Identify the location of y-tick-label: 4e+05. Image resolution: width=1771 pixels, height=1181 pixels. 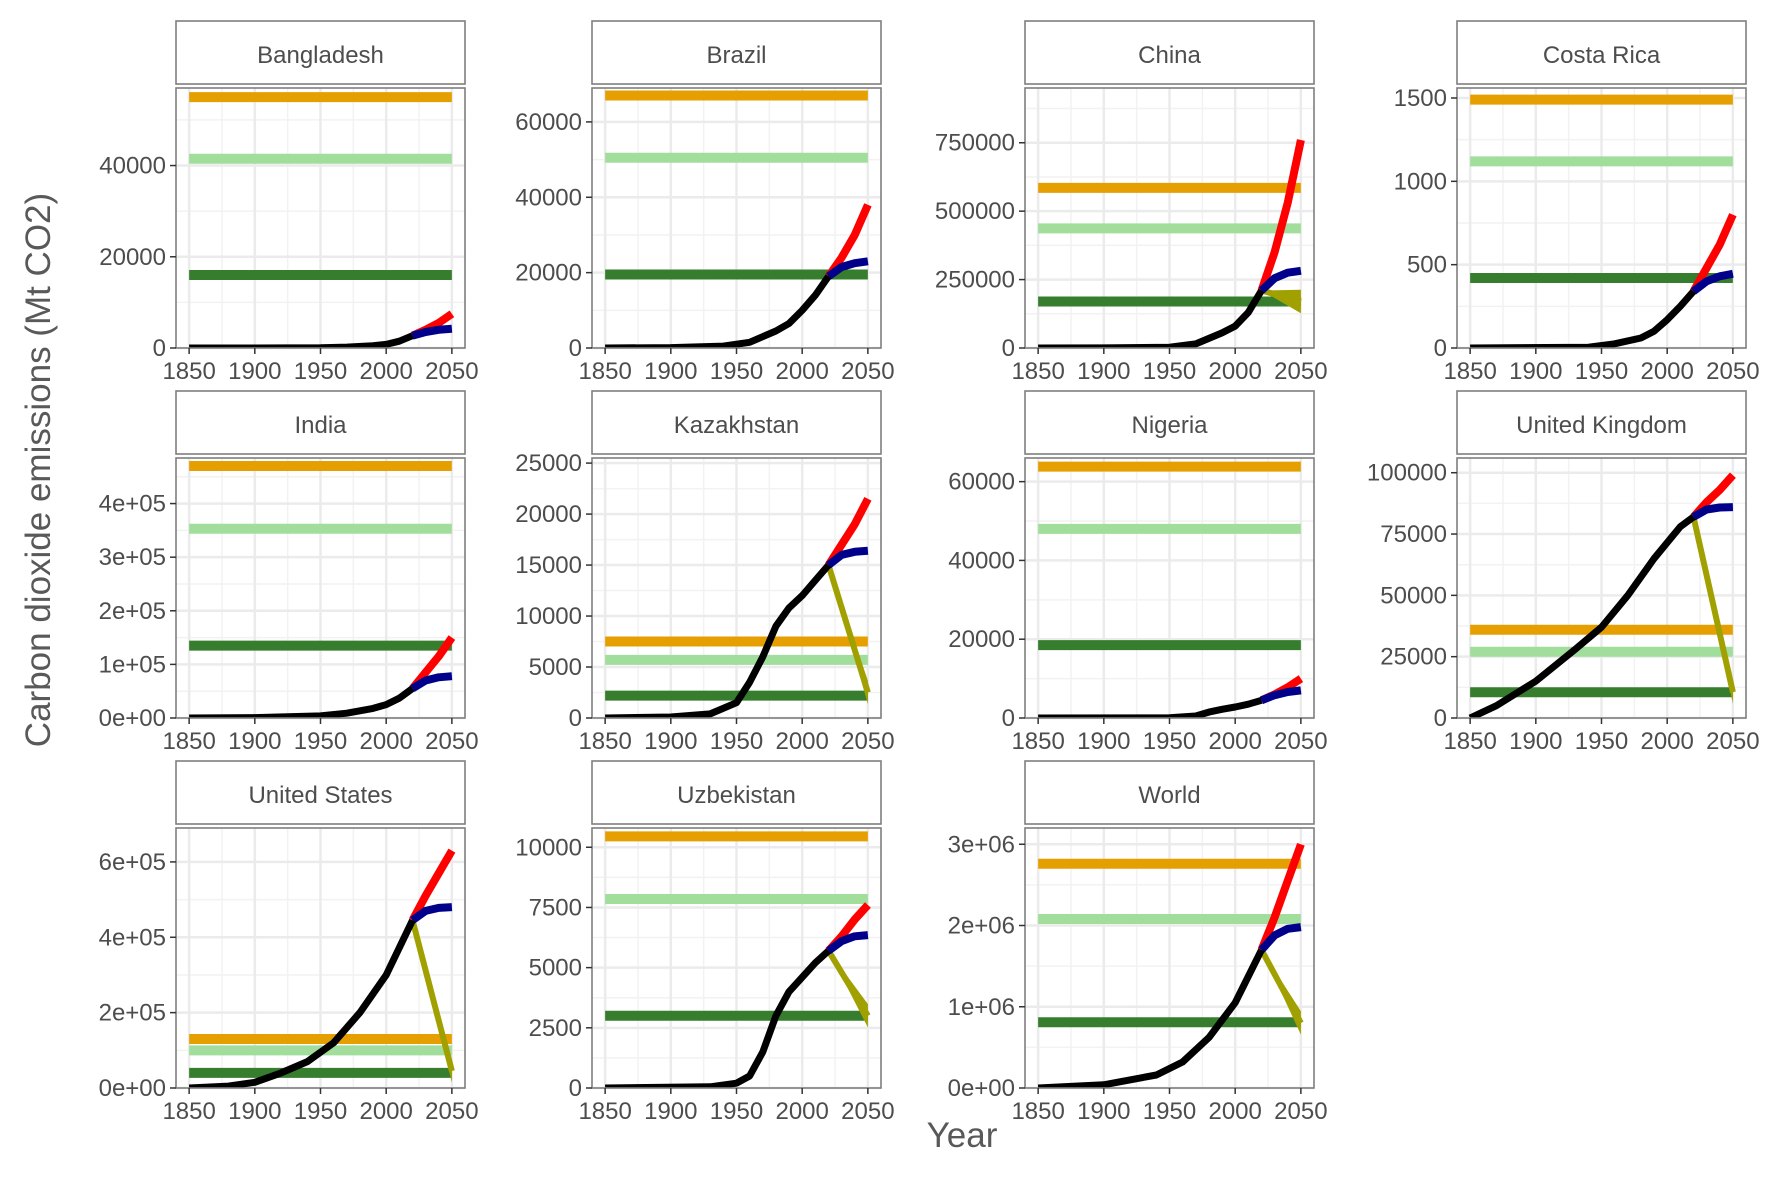
(132, 504).